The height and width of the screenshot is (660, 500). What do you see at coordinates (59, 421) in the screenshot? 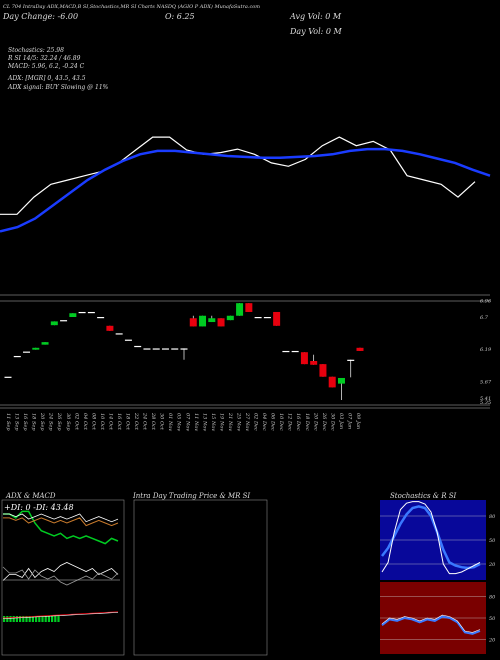
I see `date-axis-label: 26 Sep` at bounding box center [59, 421].